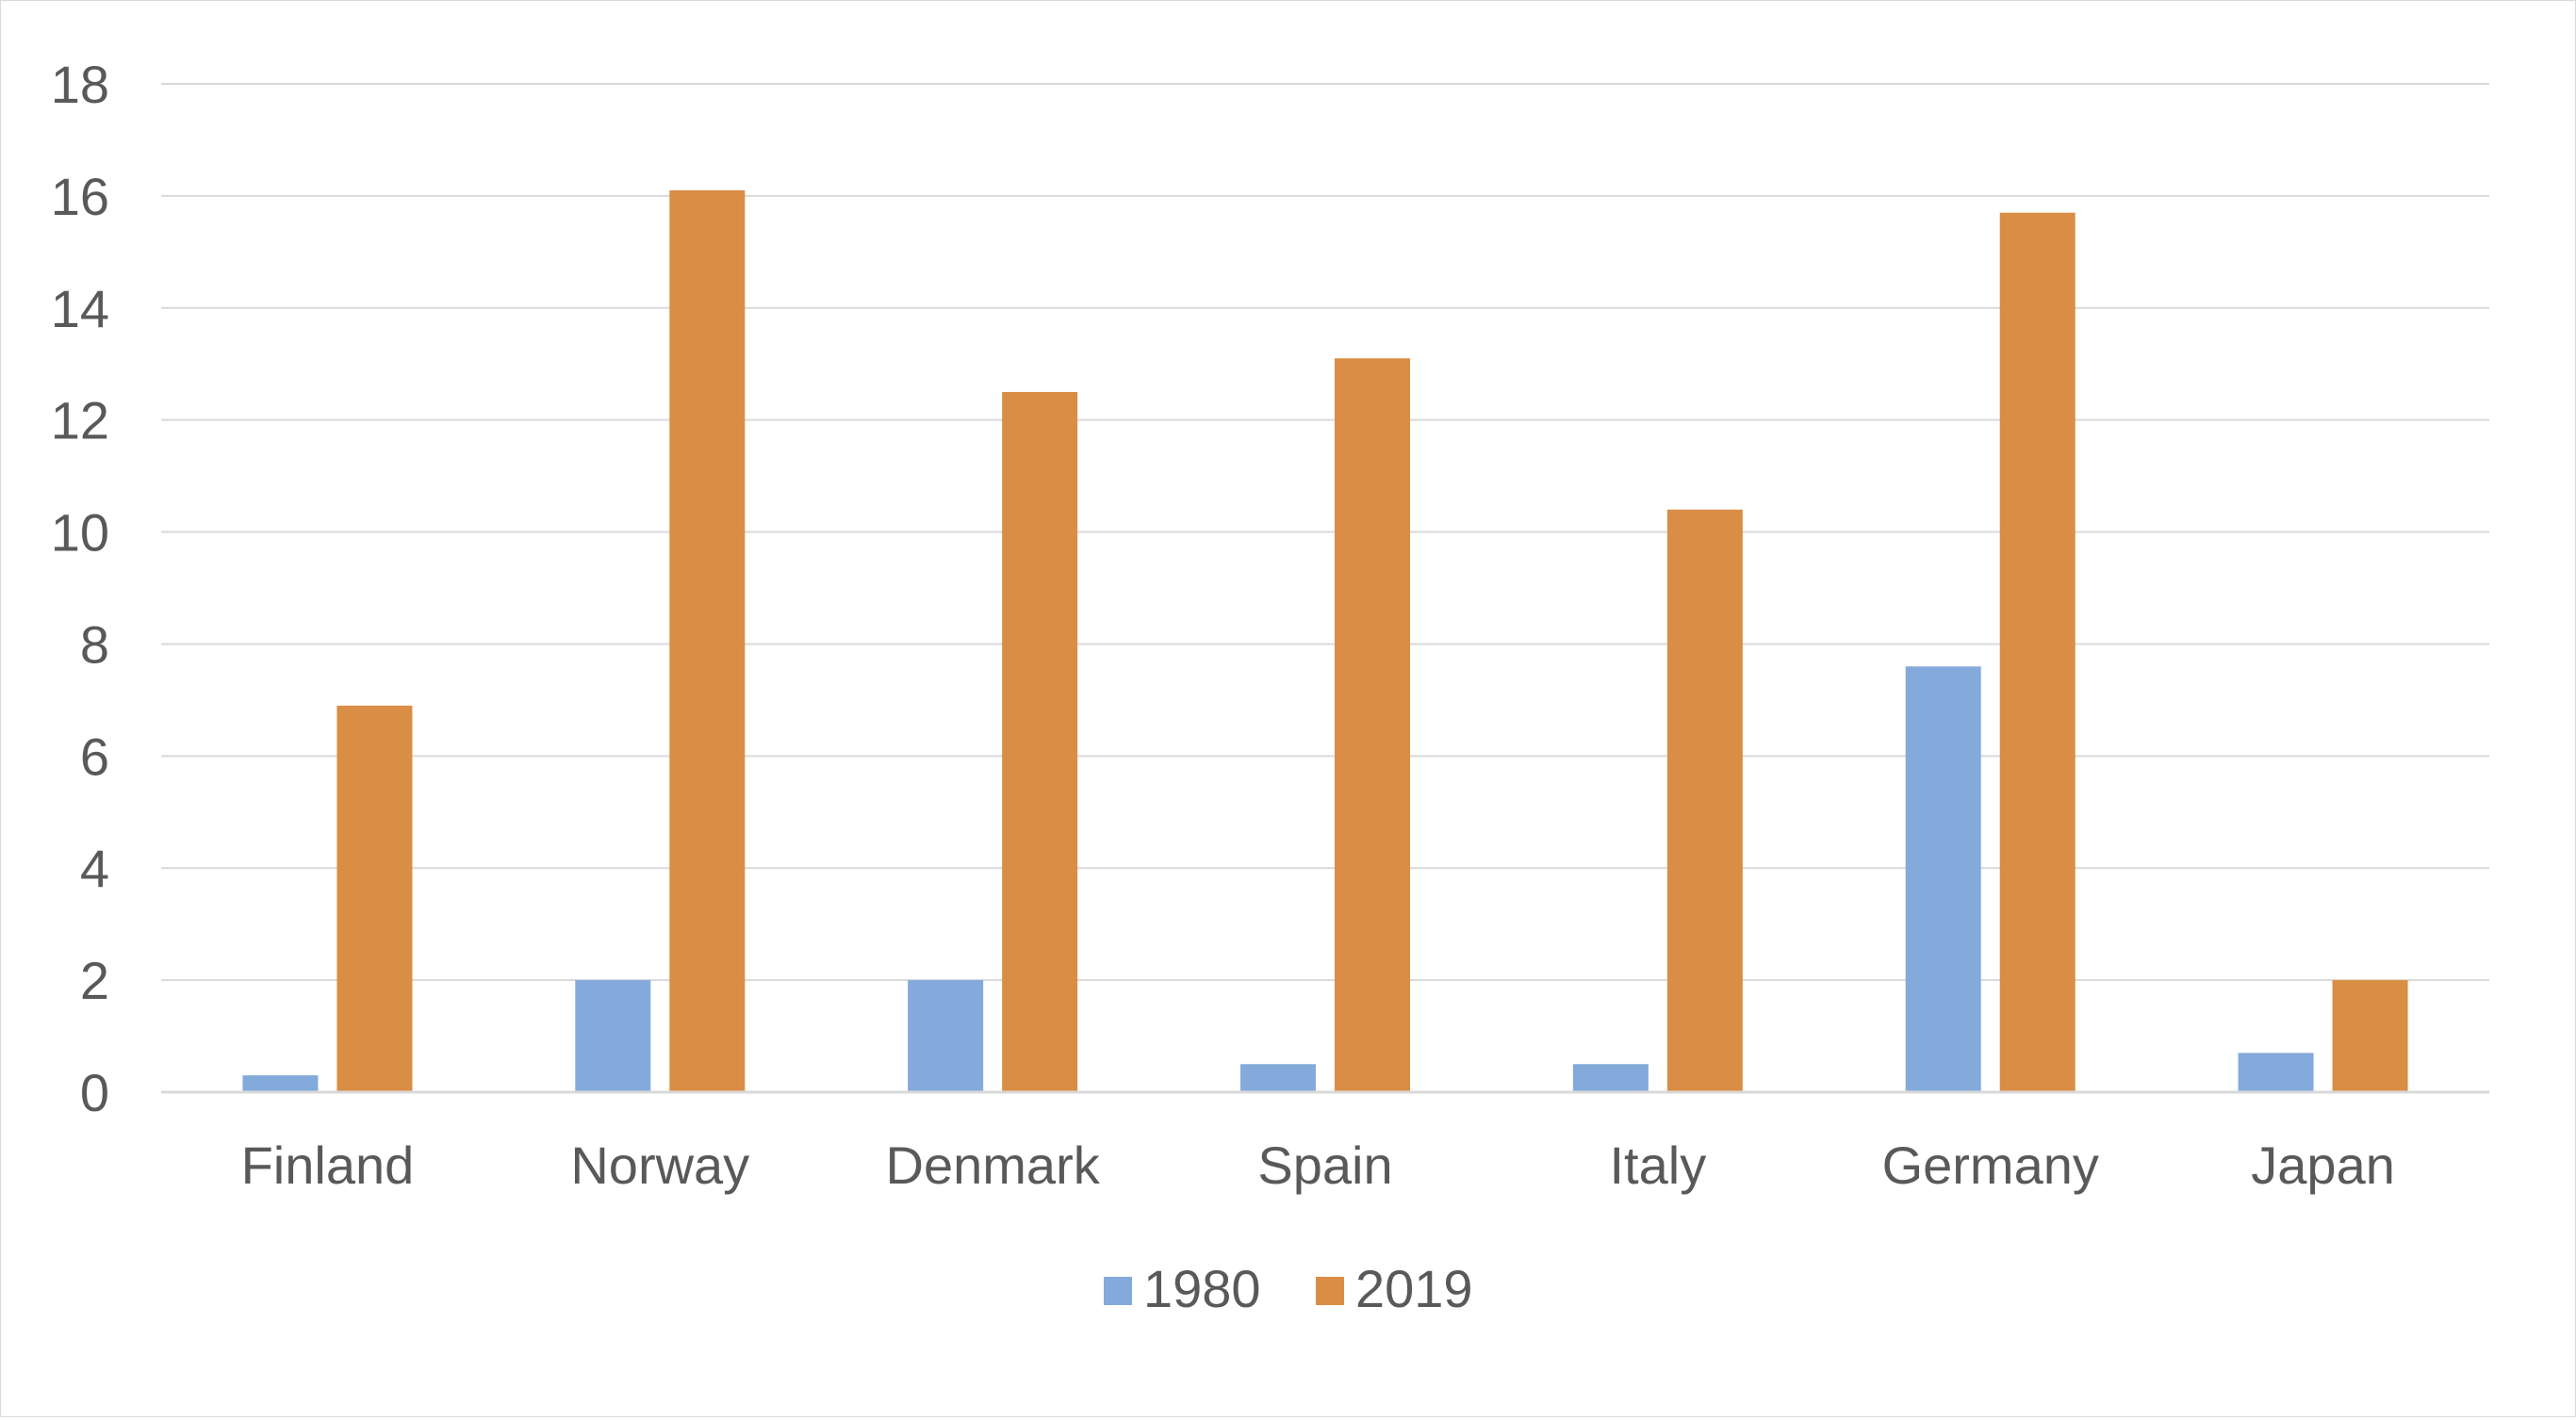 The image size is (2576, 1421). Describe the element at coordinates (94, 981) in the screenshot. I see `y-tick-label: 2` at that location.